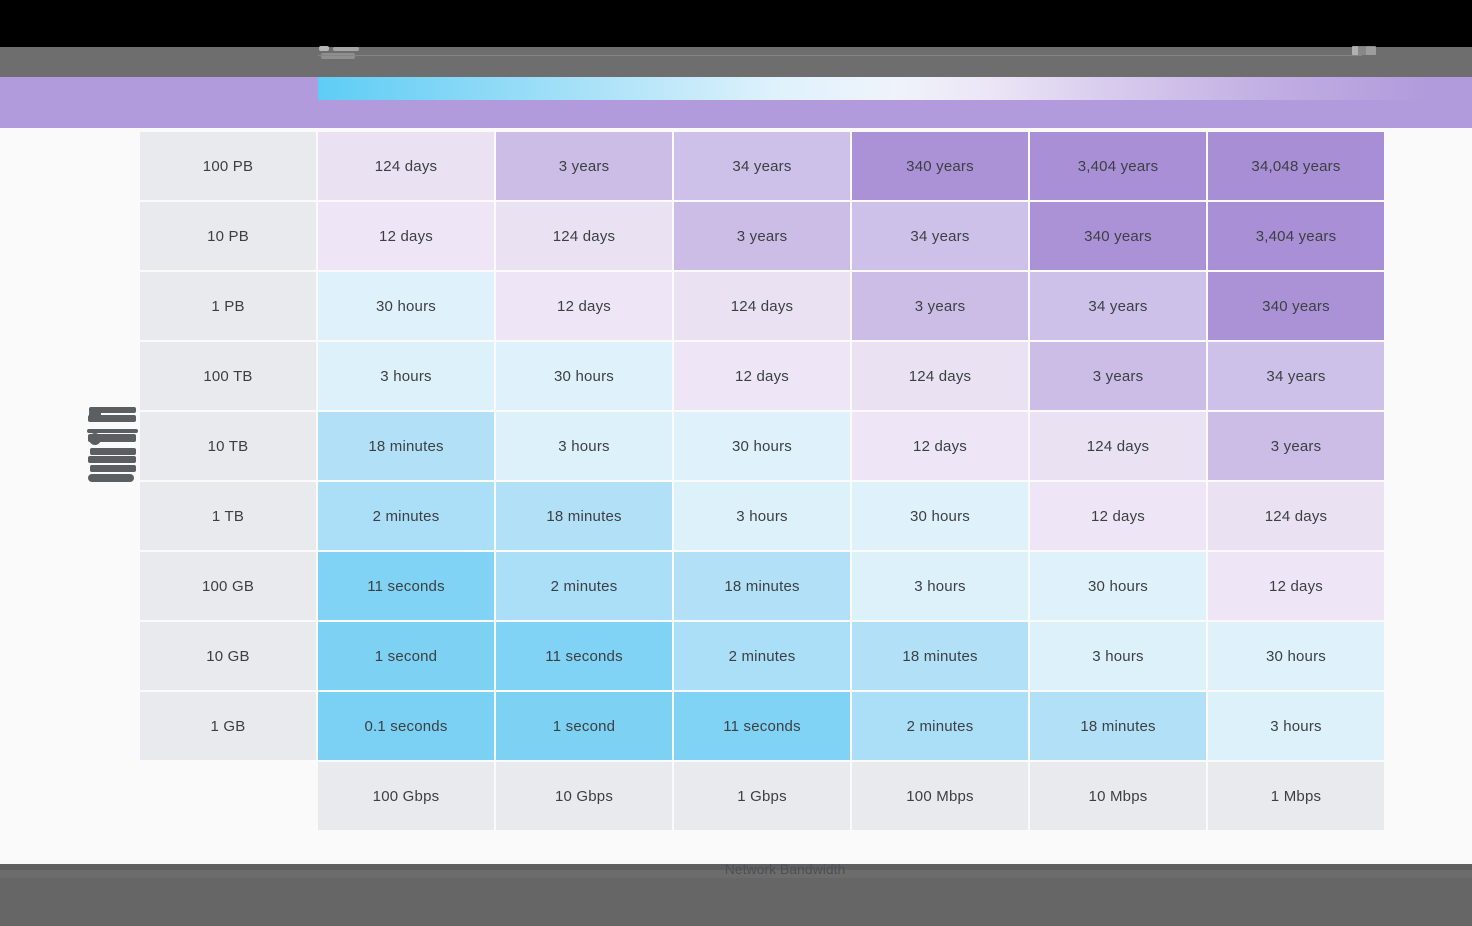 The width and height of the screenshot is (1472, 926). I want to click on footer-bar, so click(736, 895).